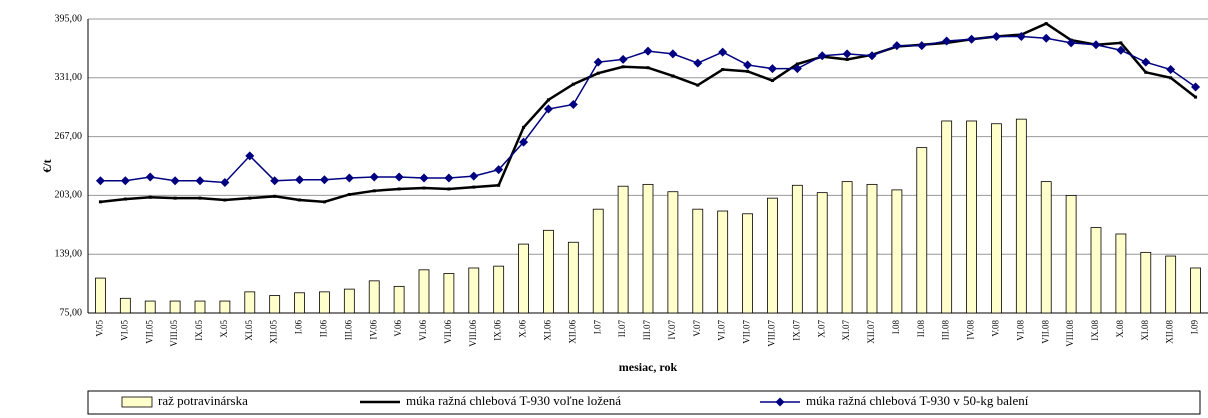 The width and height of the screenshot is (1208, 418). What do you see at coordinates (149, 332) in the screenshot?
I see `x-tick-label: VII.05` at bounding box center [149, 332].